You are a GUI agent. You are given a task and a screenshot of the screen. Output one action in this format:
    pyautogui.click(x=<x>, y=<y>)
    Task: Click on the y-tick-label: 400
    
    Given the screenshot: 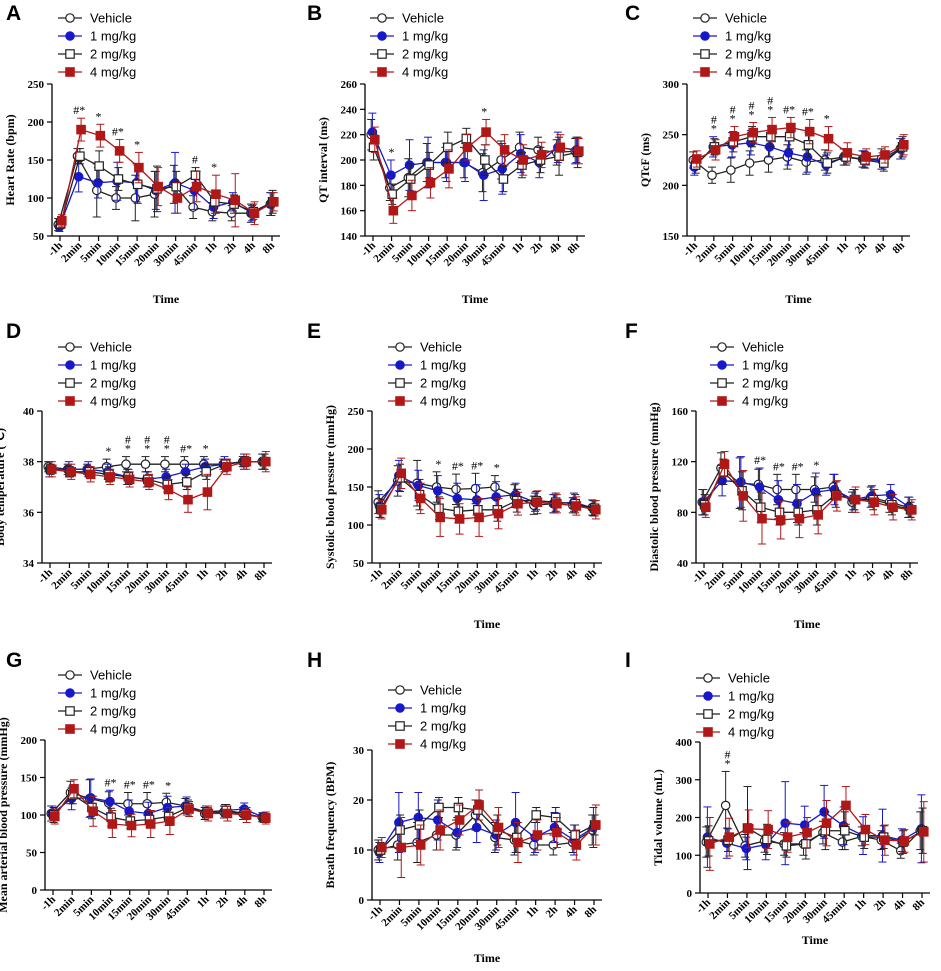 What is the action you would take?
    pyautogui.click(x=684, y=743)
    